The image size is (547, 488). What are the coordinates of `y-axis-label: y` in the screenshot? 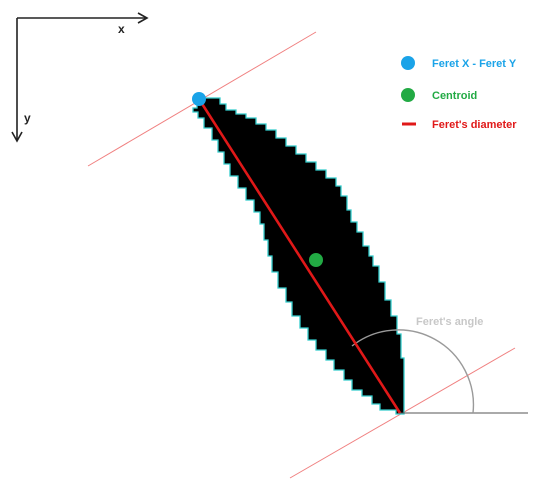 It's located at (27, 118).